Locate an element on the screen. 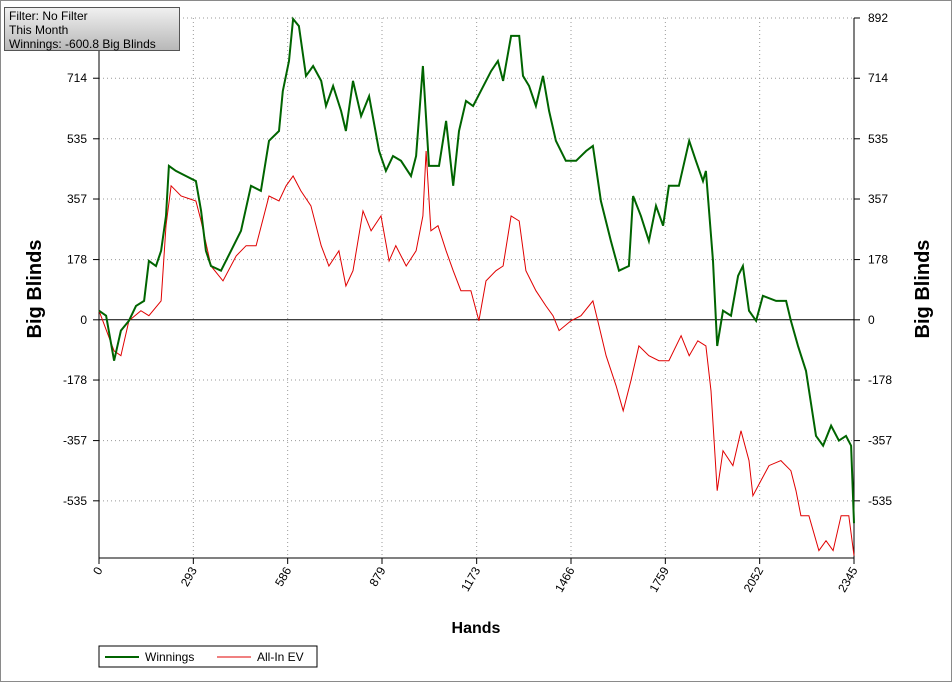 Image resolution: width=952 pixels, height=682 pixels. legend-label: All-In EV is located at coordinates (280, 657).